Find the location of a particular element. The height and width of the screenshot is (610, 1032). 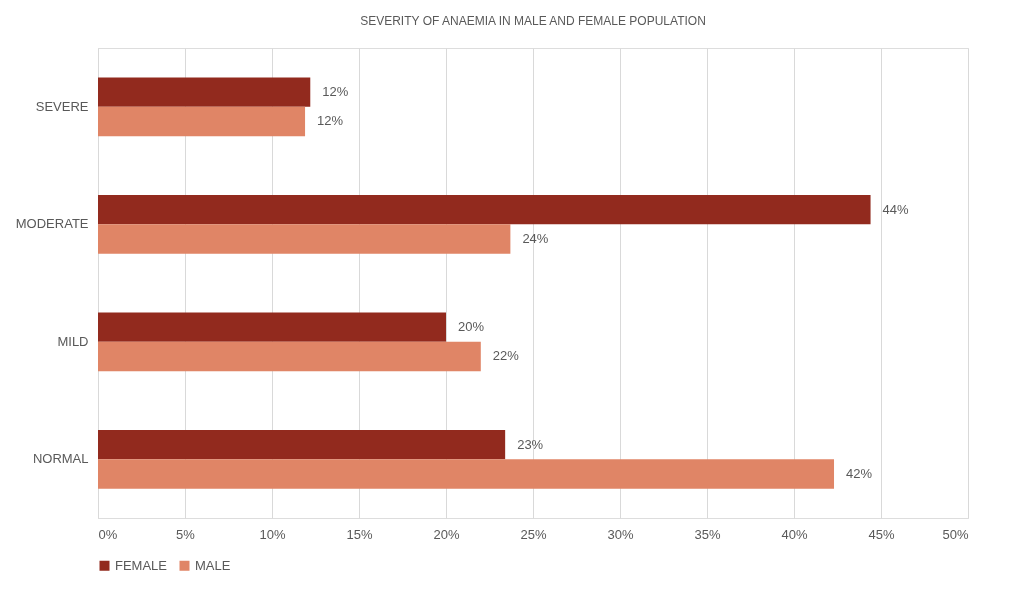

data-label: 44% is located at coordinates (896, 209).